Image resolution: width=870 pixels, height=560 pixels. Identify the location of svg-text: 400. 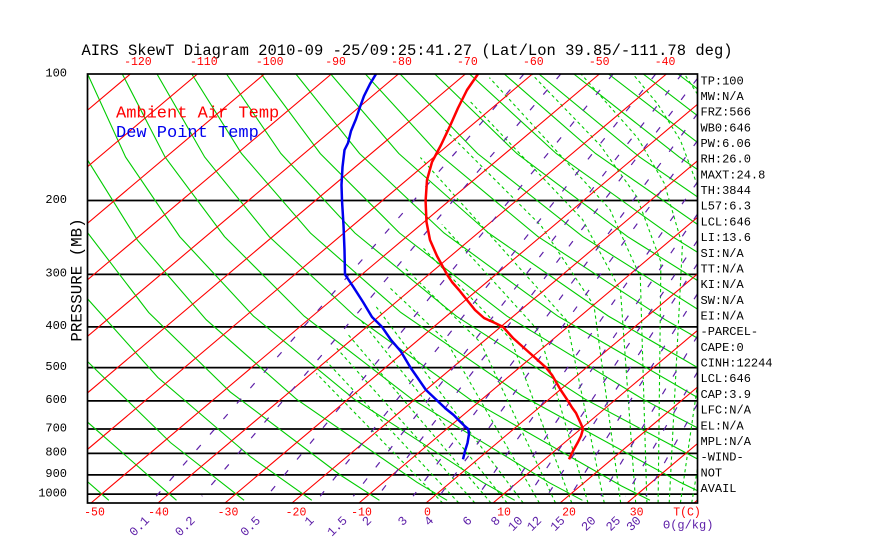
(56, 326).